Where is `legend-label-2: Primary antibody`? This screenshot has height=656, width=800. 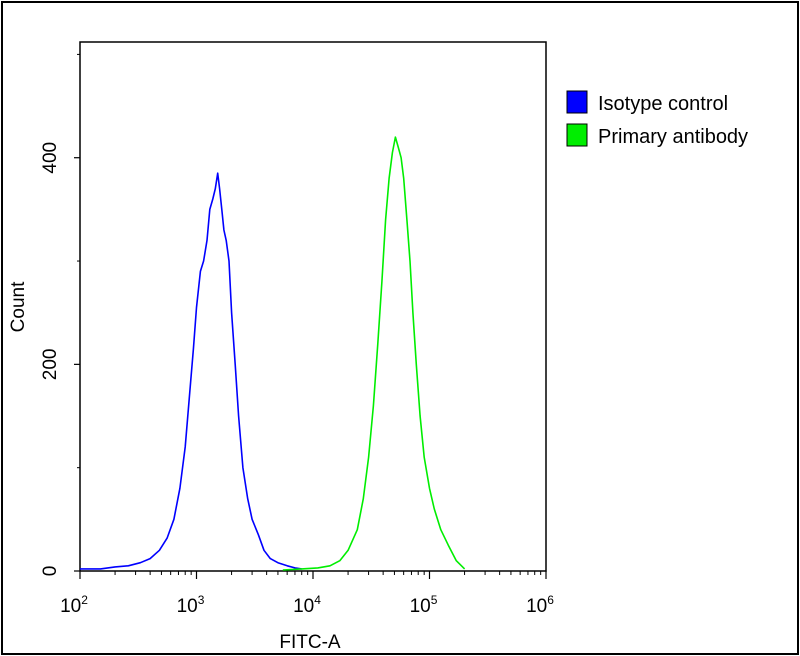
legend-label-2: Primary antibody is located at coordinates (673, 137).